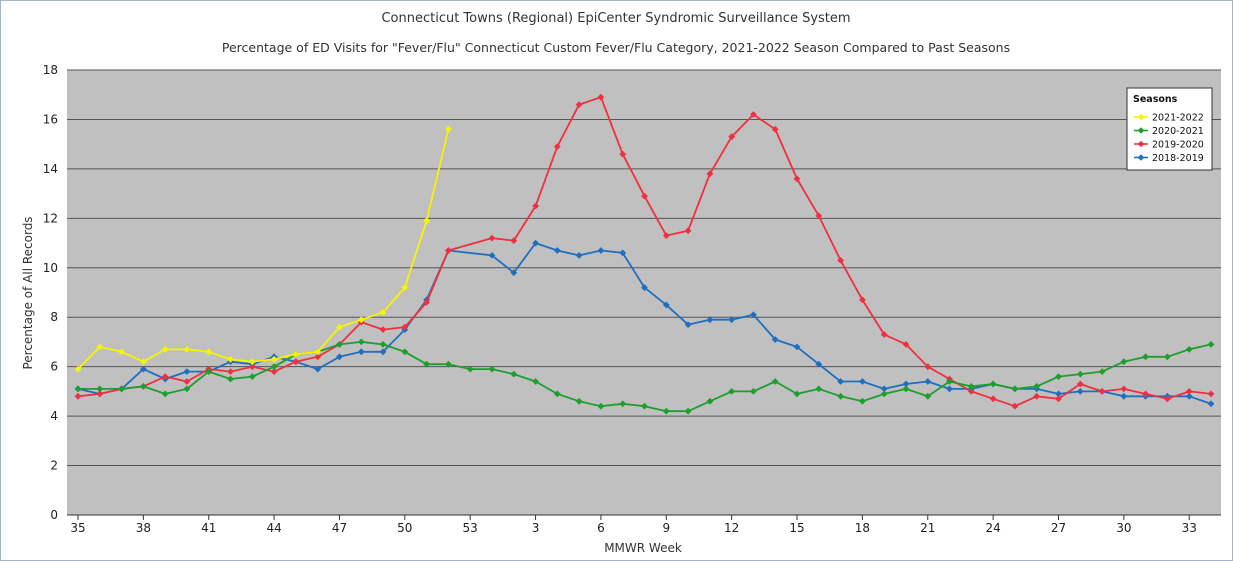  What do you see at coordinates (1155, 99) in the screenshot?
I see `legend-title: Seasons` at bounding box center [1155, 99].